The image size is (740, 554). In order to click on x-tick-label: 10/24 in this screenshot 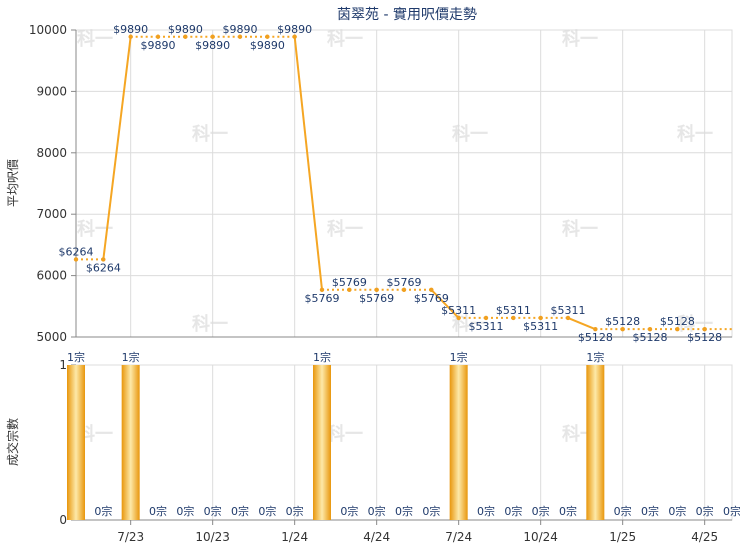, I will do `click(540, 537)`.